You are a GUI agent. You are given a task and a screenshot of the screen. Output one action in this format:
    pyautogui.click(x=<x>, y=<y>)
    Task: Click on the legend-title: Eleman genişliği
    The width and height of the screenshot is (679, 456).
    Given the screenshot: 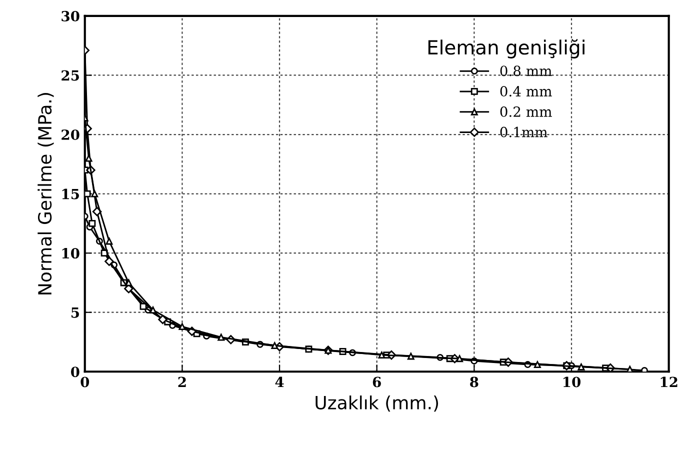 What is the action you would take?
    pyautogui.click(x=506, y=48)
    